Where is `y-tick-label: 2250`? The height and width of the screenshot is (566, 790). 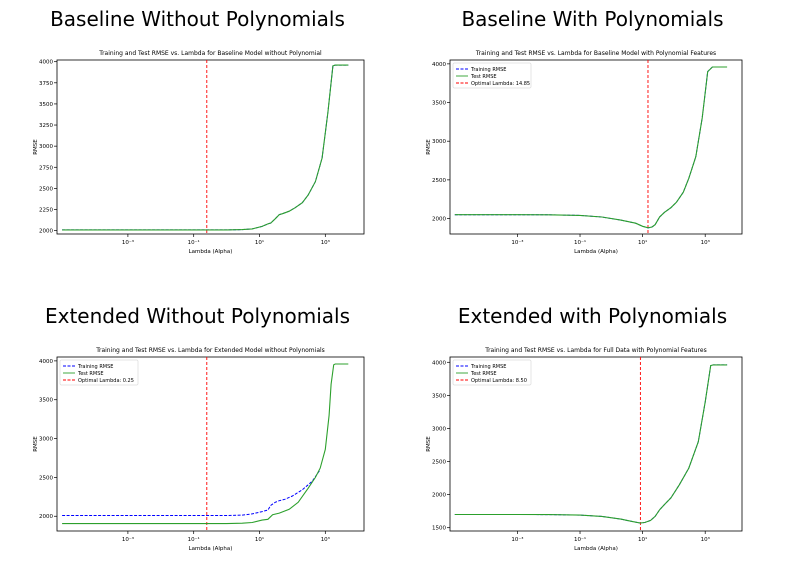
y-tick-label: 2250 is located at coordinates (46, 211).